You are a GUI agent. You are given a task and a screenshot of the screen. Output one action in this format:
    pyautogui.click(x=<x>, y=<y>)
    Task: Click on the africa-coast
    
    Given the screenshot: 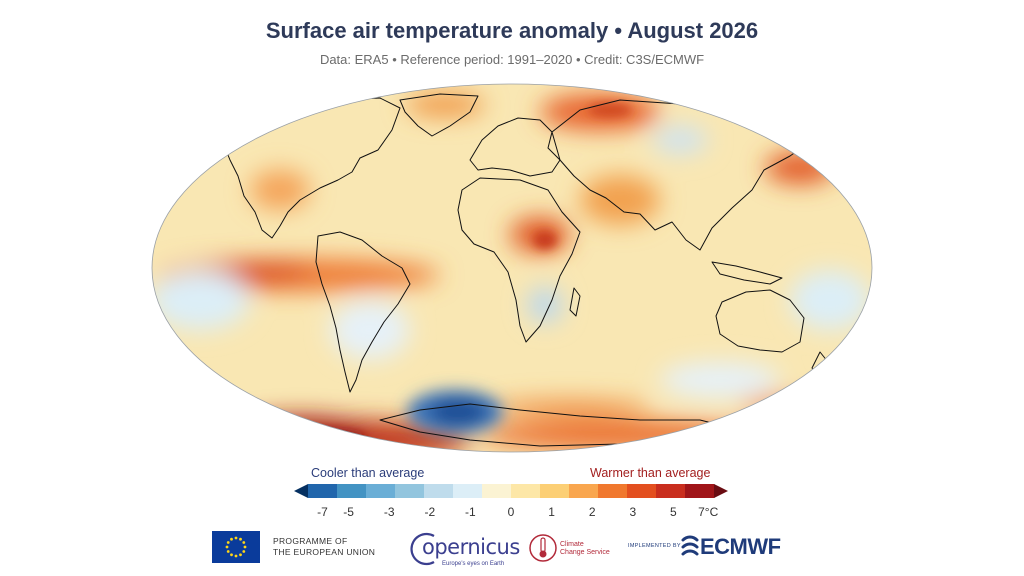 What is the action you would take?
    pyautogui.click(x=519, y=260)
    